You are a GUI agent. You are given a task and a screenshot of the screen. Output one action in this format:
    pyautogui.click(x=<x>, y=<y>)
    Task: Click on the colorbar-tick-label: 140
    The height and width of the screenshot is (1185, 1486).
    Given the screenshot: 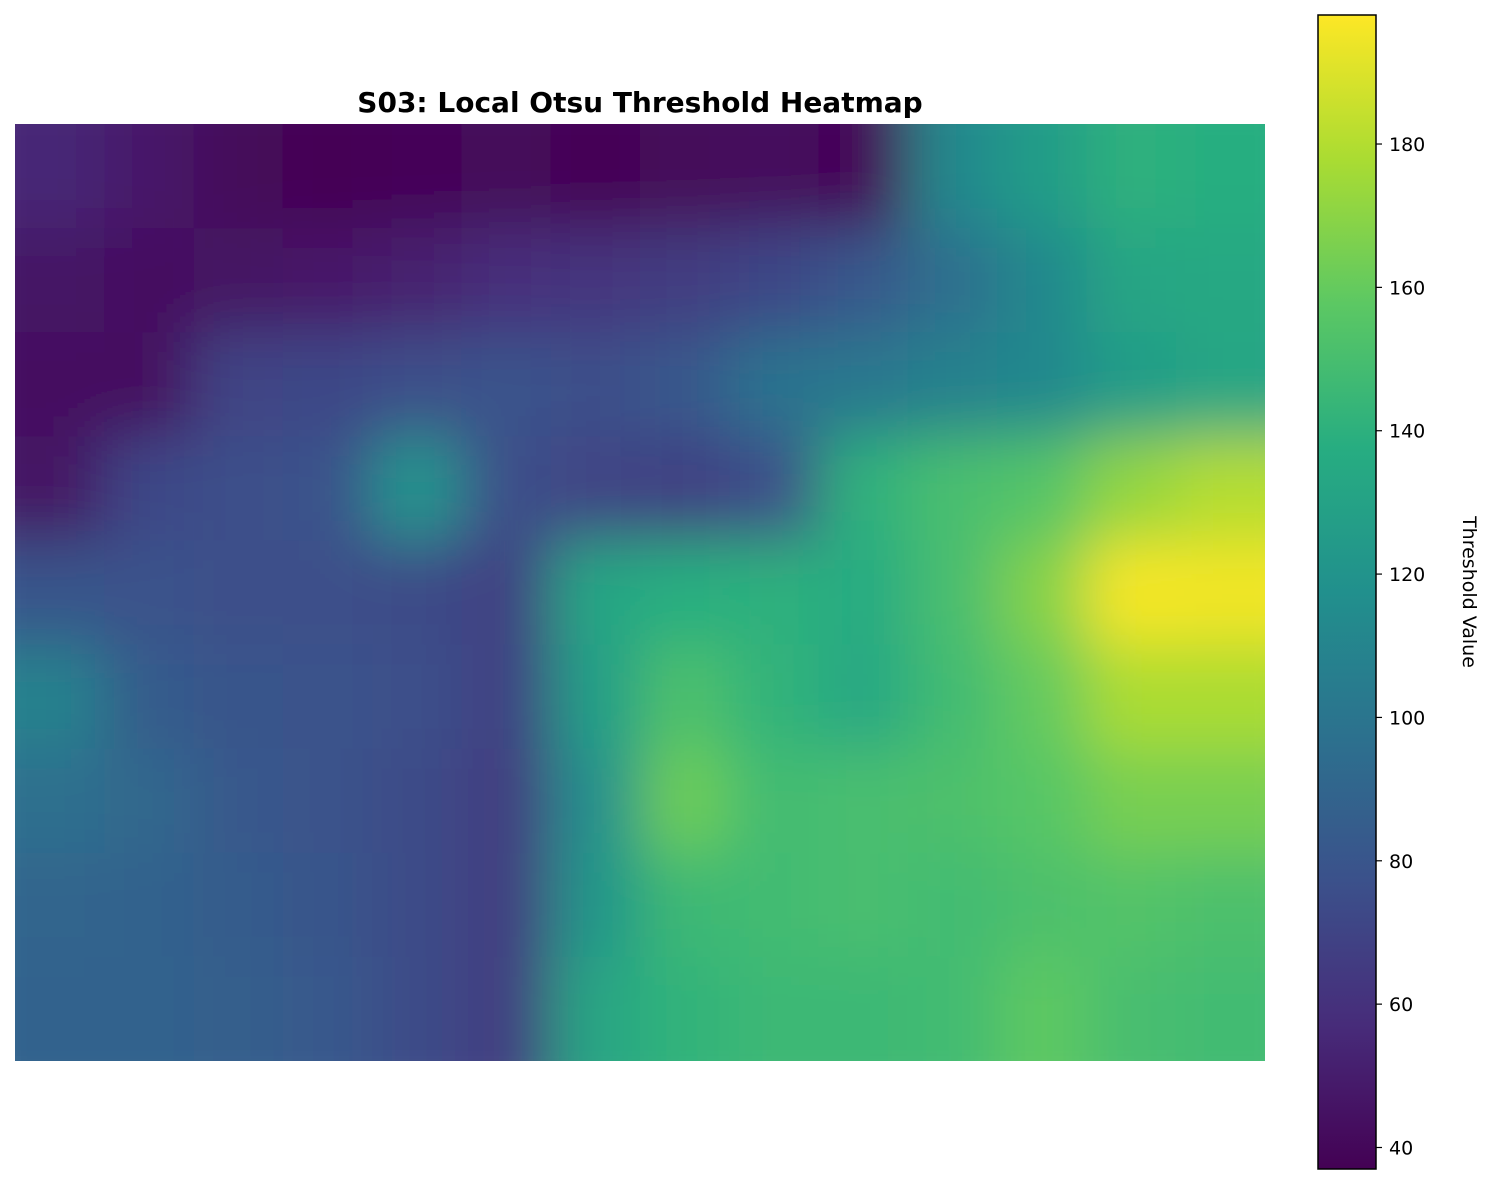 What is the action you would take?
    pyautogui.click(x=1407, y=432)
    